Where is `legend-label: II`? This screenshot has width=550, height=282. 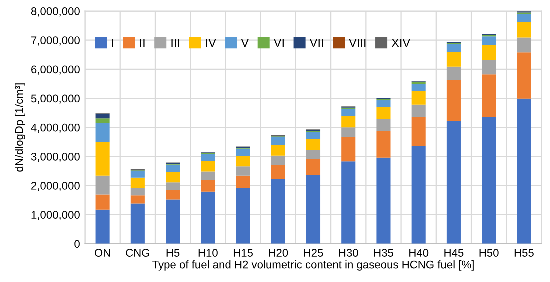
legend-label: II is located at coordinates (142, 43).